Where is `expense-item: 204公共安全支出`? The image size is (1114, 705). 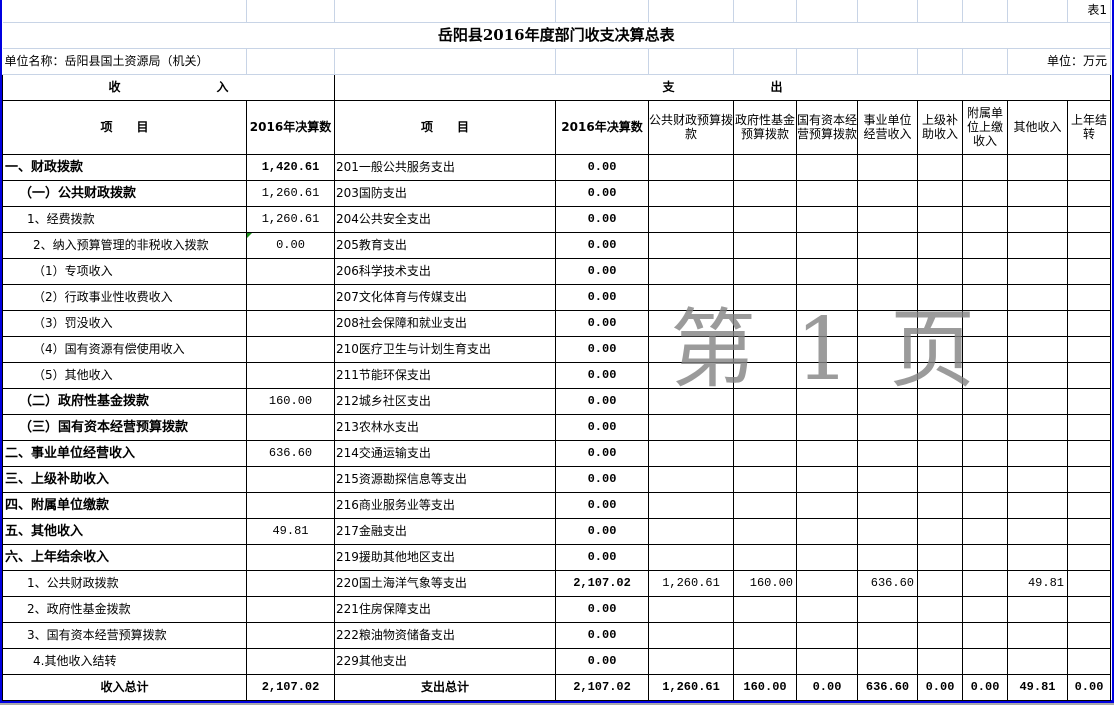
expense-item: 204公共安全支出 is located at coordinates (445, 219).